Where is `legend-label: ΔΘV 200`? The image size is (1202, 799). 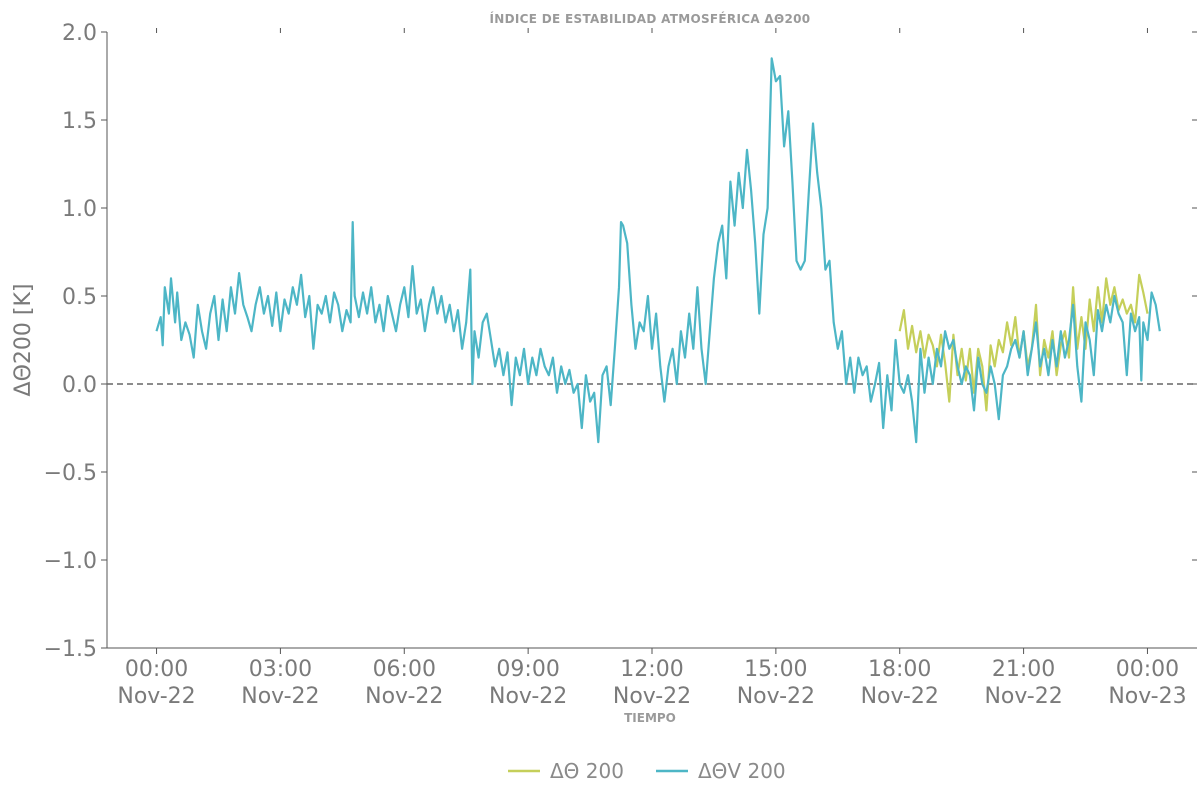 legend-label: ΔΘV 200 is located at coordinates (742, 771).